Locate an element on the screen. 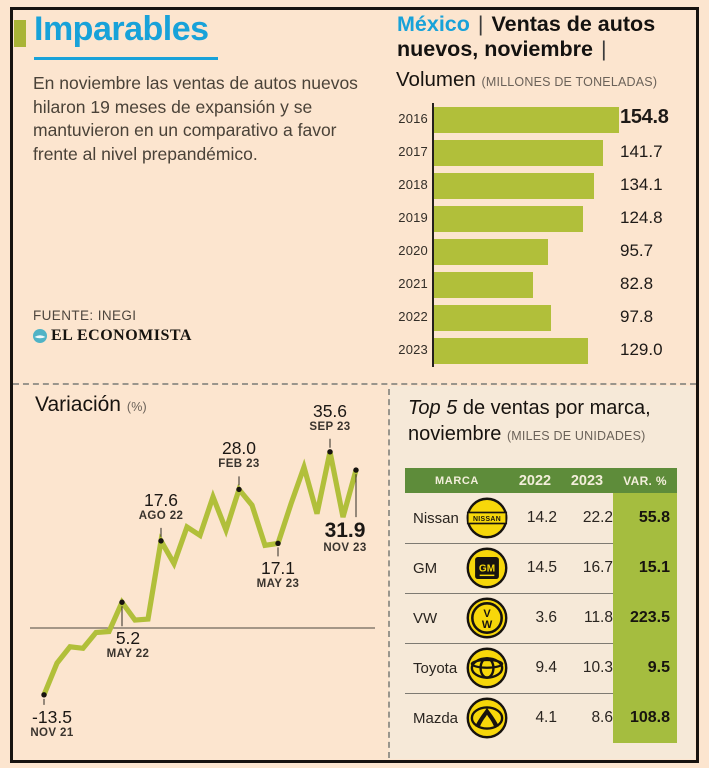  toyota-logo-icon is located at coordinates (487, 668).